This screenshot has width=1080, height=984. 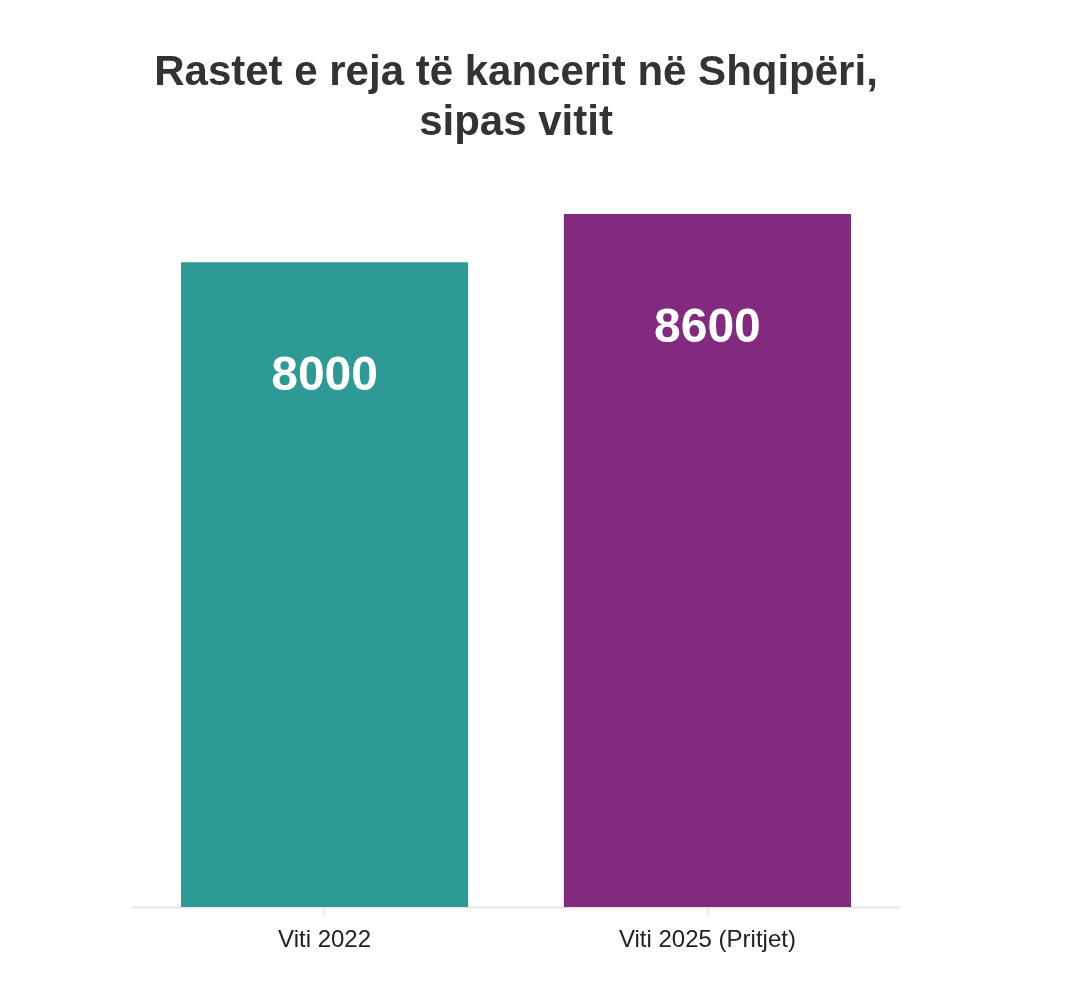 What do you see at coordinates (325, 938) in the screenshot?
I see `x-tick-label: Viti 2022` at bounding box center [325, 938].